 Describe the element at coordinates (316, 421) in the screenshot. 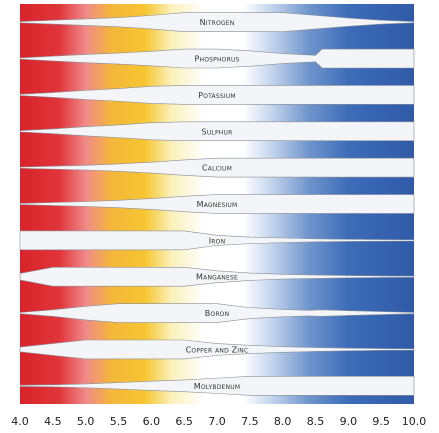

I see `x-tick-label: 8.5` at that location.